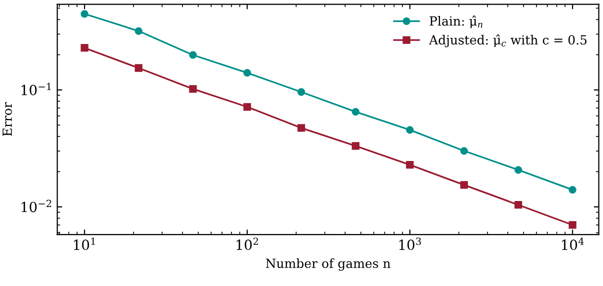 This screenshot has height=286, width=603. What do you see at coordinates (36, 89) in the screenshot?
I see `y-tick-label: 10$^{−1}$` at bounding box center [36, 89].